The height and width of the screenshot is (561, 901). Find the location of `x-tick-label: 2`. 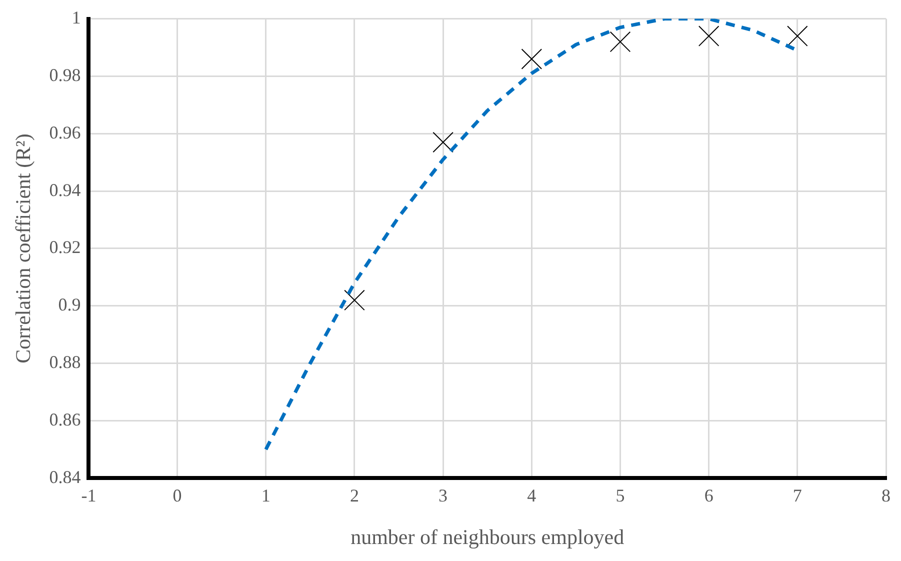

x-tick-label: 2 is located at coordinates (354, 496).